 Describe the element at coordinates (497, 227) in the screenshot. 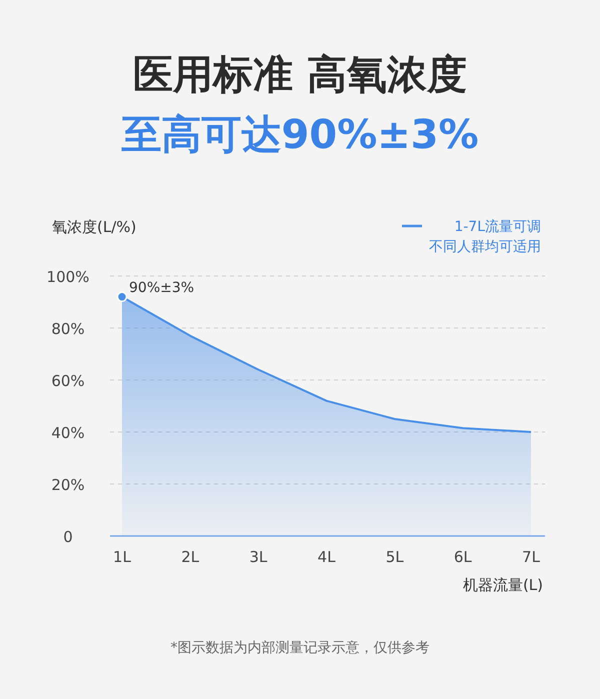

I see `legend-label: 1-7L流量可调` at that location.